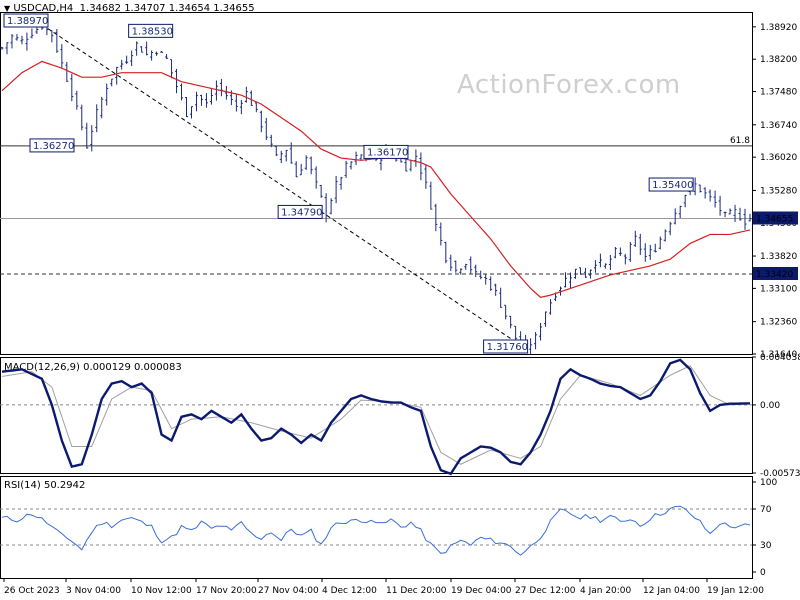 The height and width of the screenshot is (600, 800). What do you see at coordinates (671, 591) in the screenshot?
I see `x-tick-label: 12 Jan 04:00` at bounding box center [671, 591].